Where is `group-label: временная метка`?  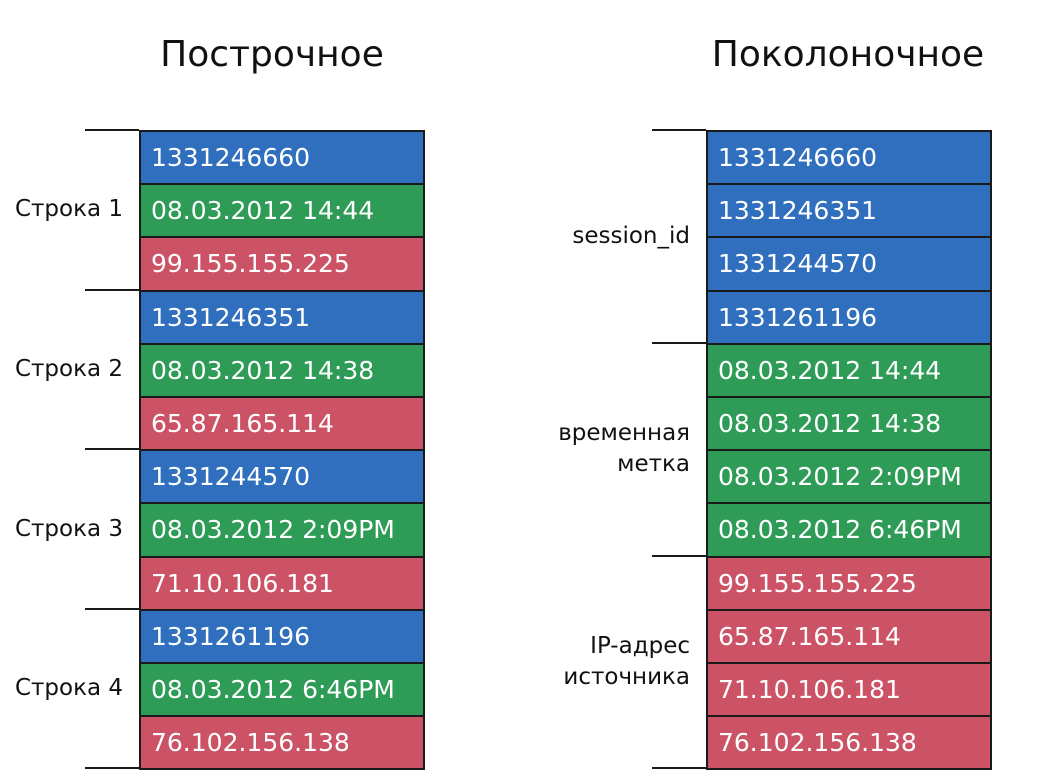 group-label: временная метка is located at coordinates (600, 449).